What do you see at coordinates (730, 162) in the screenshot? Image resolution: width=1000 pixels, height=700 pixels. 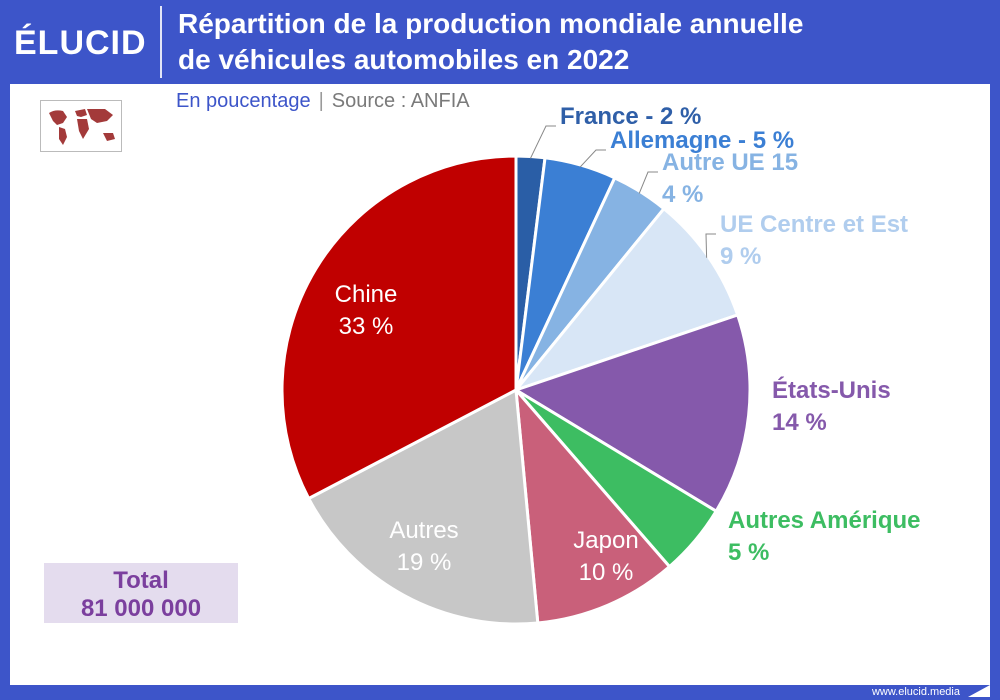 I see `slice-label-autre-ue-15: Autre UE 15` at bounding box center [730, 162].